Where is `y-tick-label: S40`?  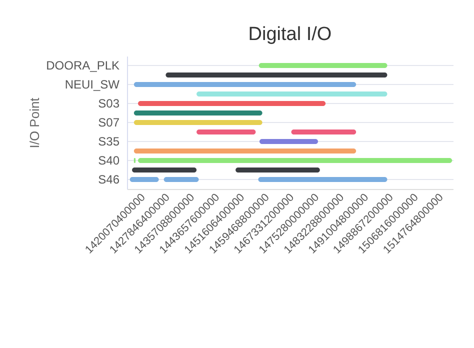 y-tick-label: S40 is located at coordinates (109, 161).